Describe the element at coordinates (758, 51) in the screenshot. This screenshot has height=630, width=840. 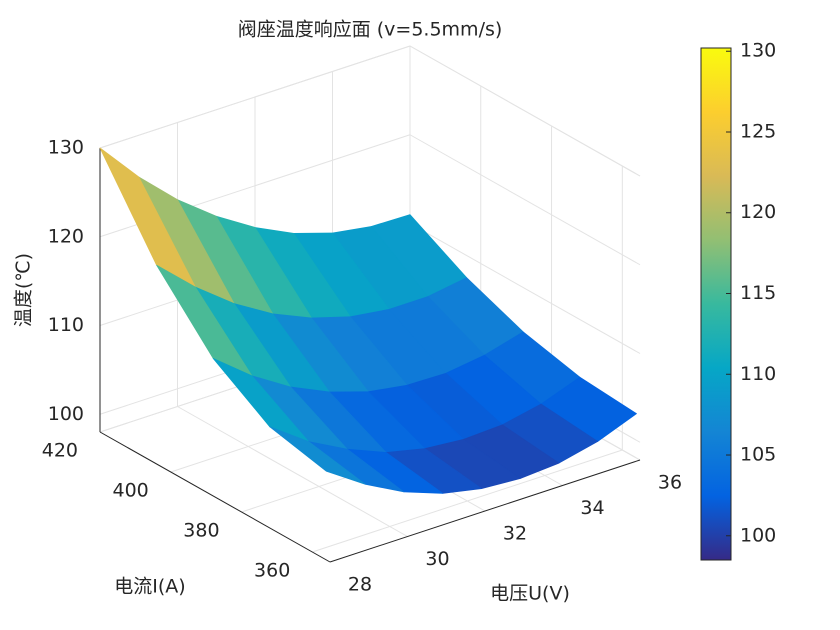
I see `colorbar-tick-label: 130` at that location.